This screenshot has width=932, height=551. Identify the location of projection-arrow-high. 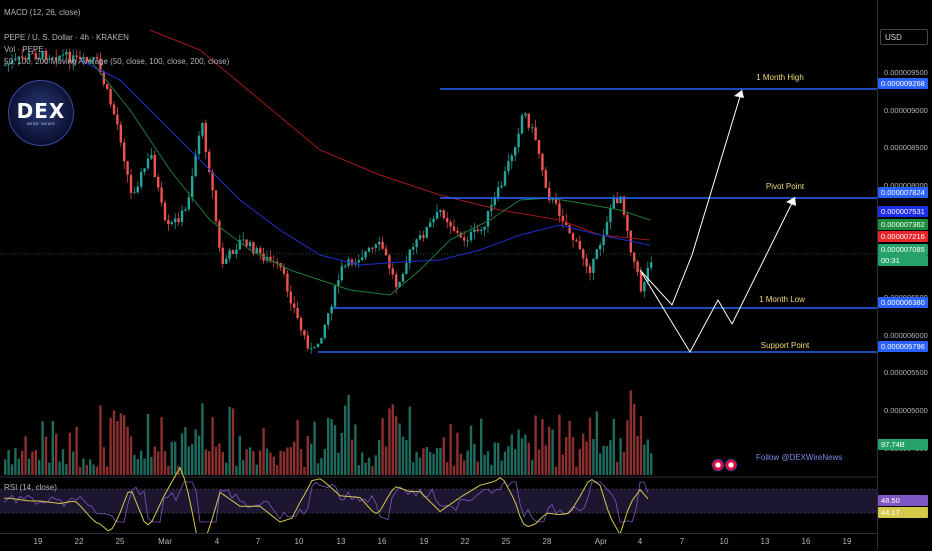
(691, 197).